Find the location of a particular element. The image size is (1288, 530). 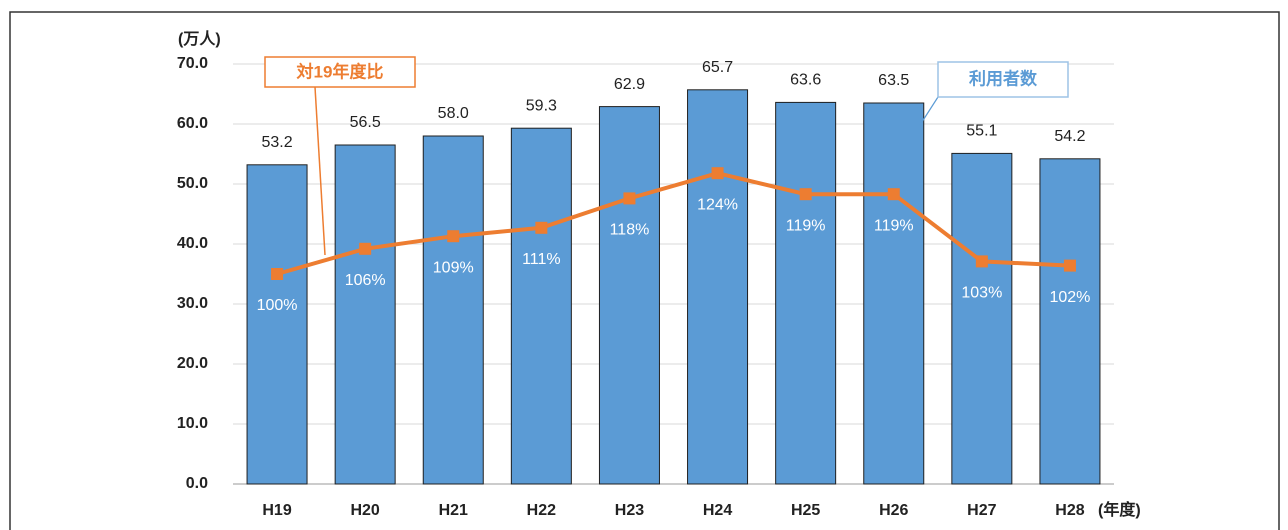

y-tick-label: 50.0 is located at coordinates (192, 183).